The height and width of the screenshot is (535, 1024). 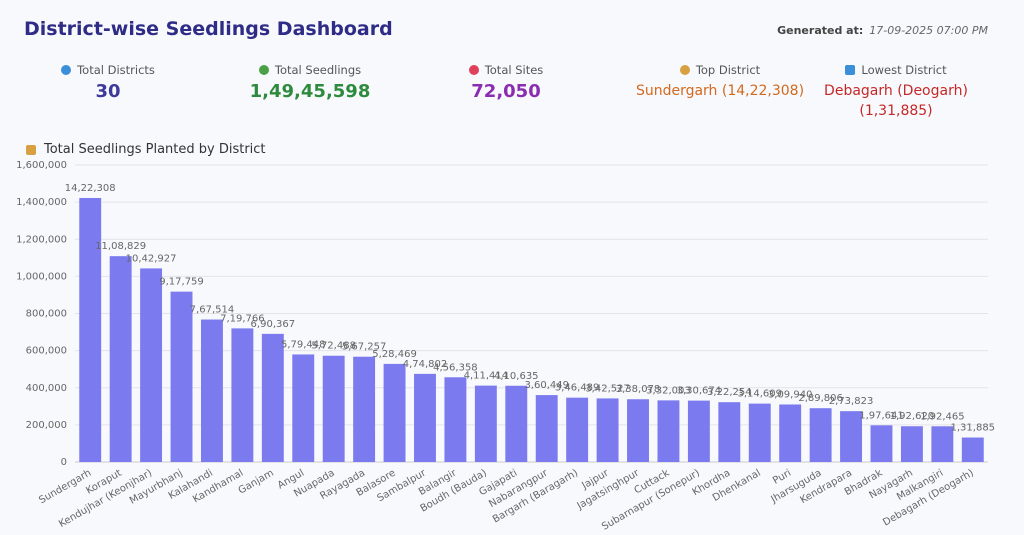 What do you see at coordinates (942, 416) in the screenshot?
I see `value-label: 1,92,465` at bounding box center [942, 416].